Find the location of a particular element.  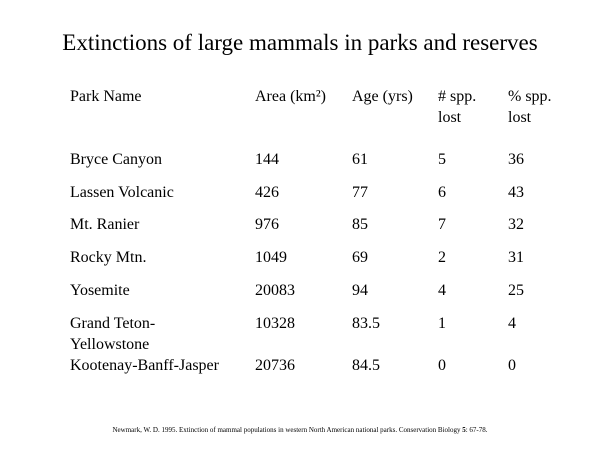

park-name: Rocky Mtn. is located at coordinates (108, 257).